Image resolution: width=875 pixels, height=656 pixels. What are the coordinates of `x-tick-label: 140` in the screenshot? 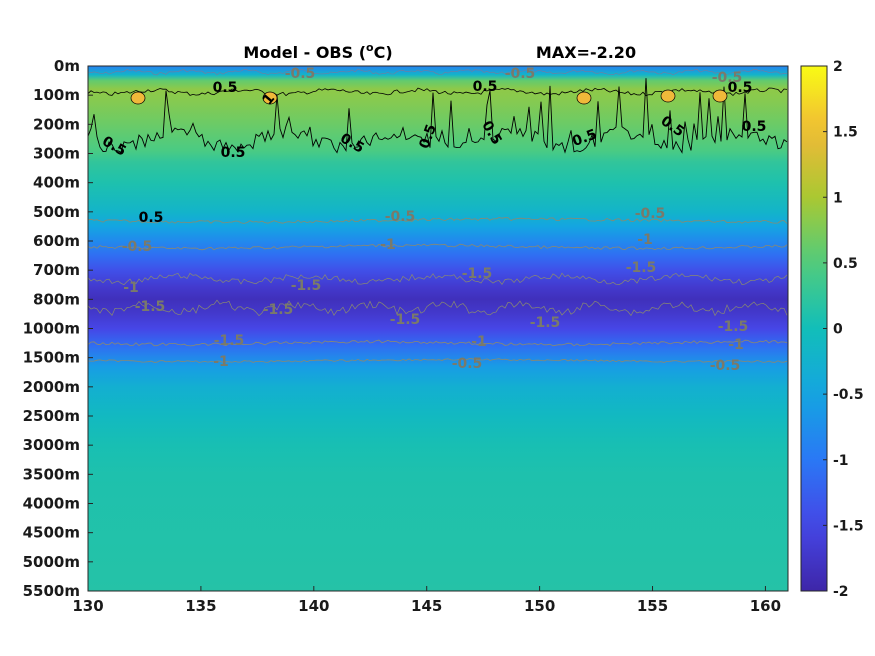 It's located at (313, 606).